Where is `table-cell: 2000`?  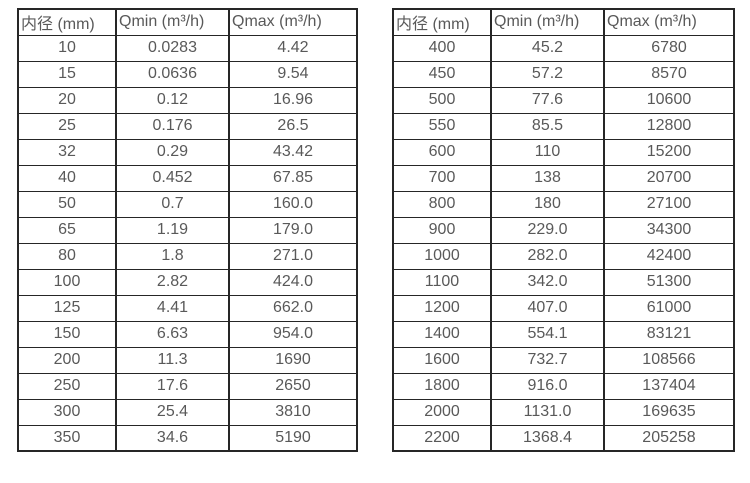 table-cell: 2000 is located at coordinates (442, 412).